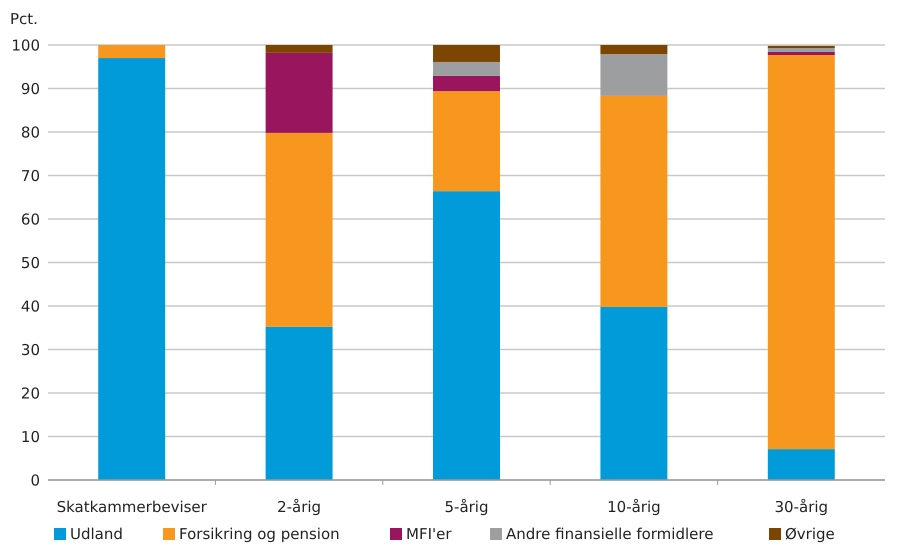 The height and width of the screenshot is (551, 897). I want to click on y-tick-label: 30, so click(30, 349).